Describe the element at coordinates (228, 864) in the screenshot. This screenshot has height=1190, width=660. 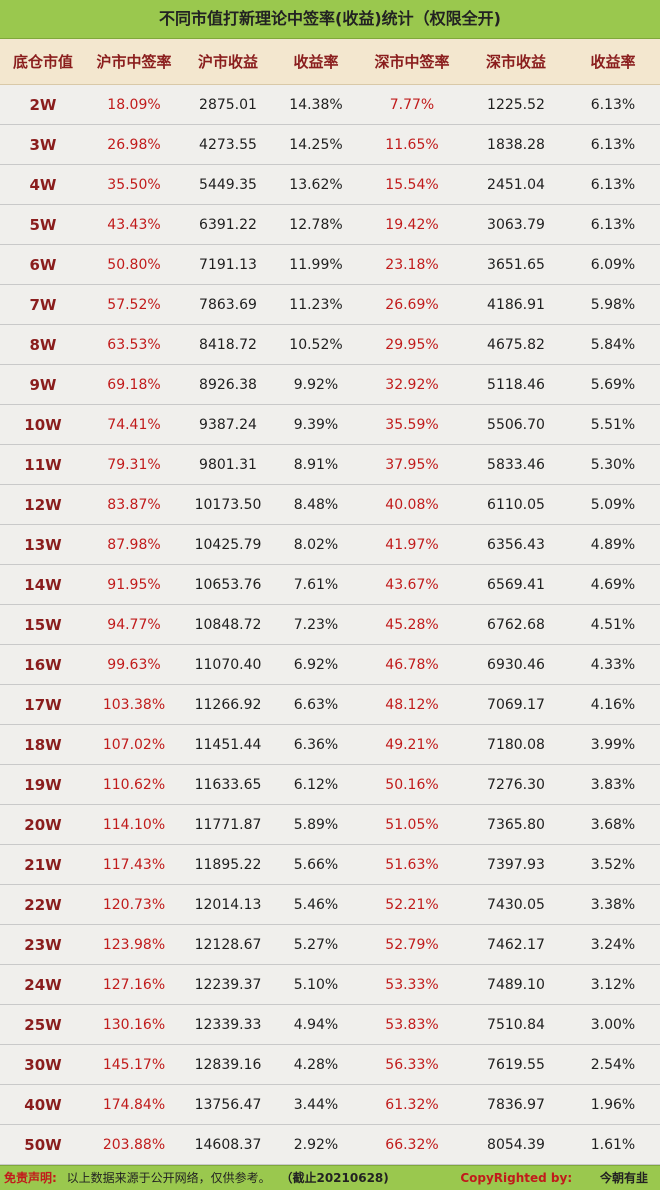
I see `cell-sh-return: 11895.22` at that location.